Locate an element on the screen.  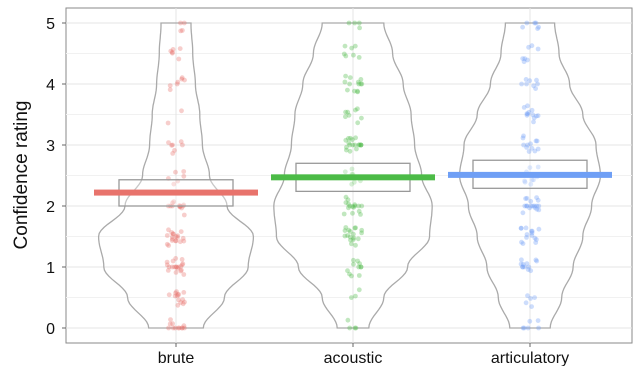
y-tick-label: 3 is located at coordinates (50, 146).